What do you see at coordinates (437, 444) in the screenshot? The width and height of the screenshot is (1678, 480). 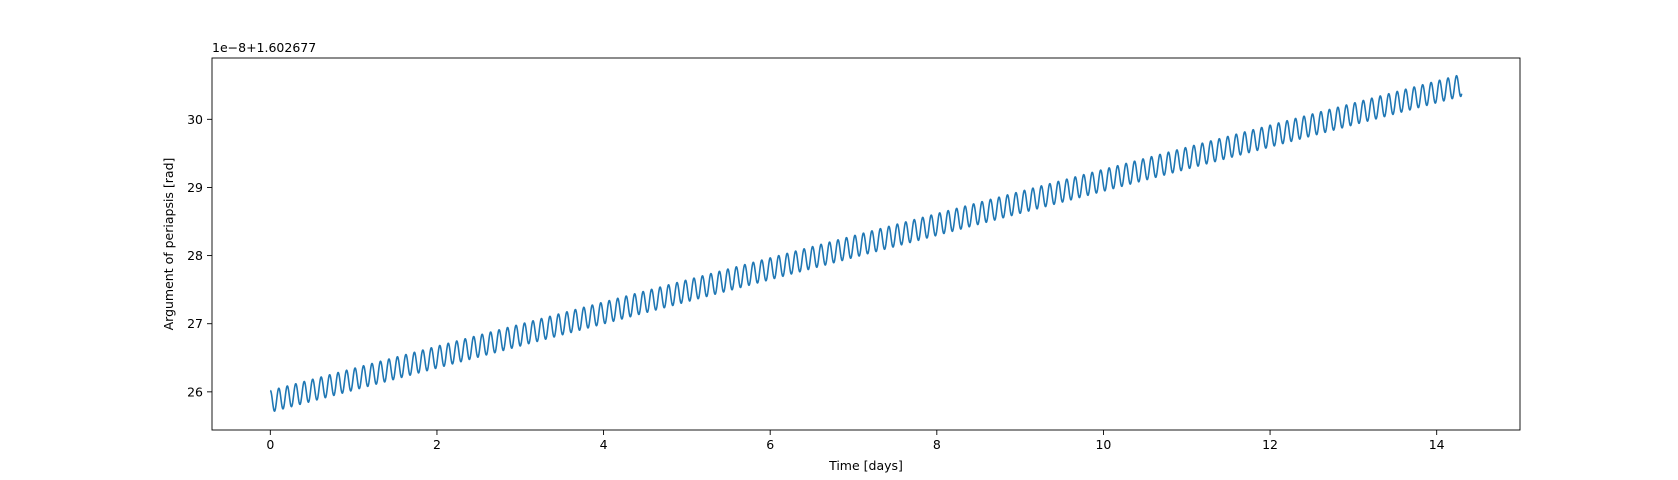 I see `x-tick-label: 2` at bounding box center [437, 444].